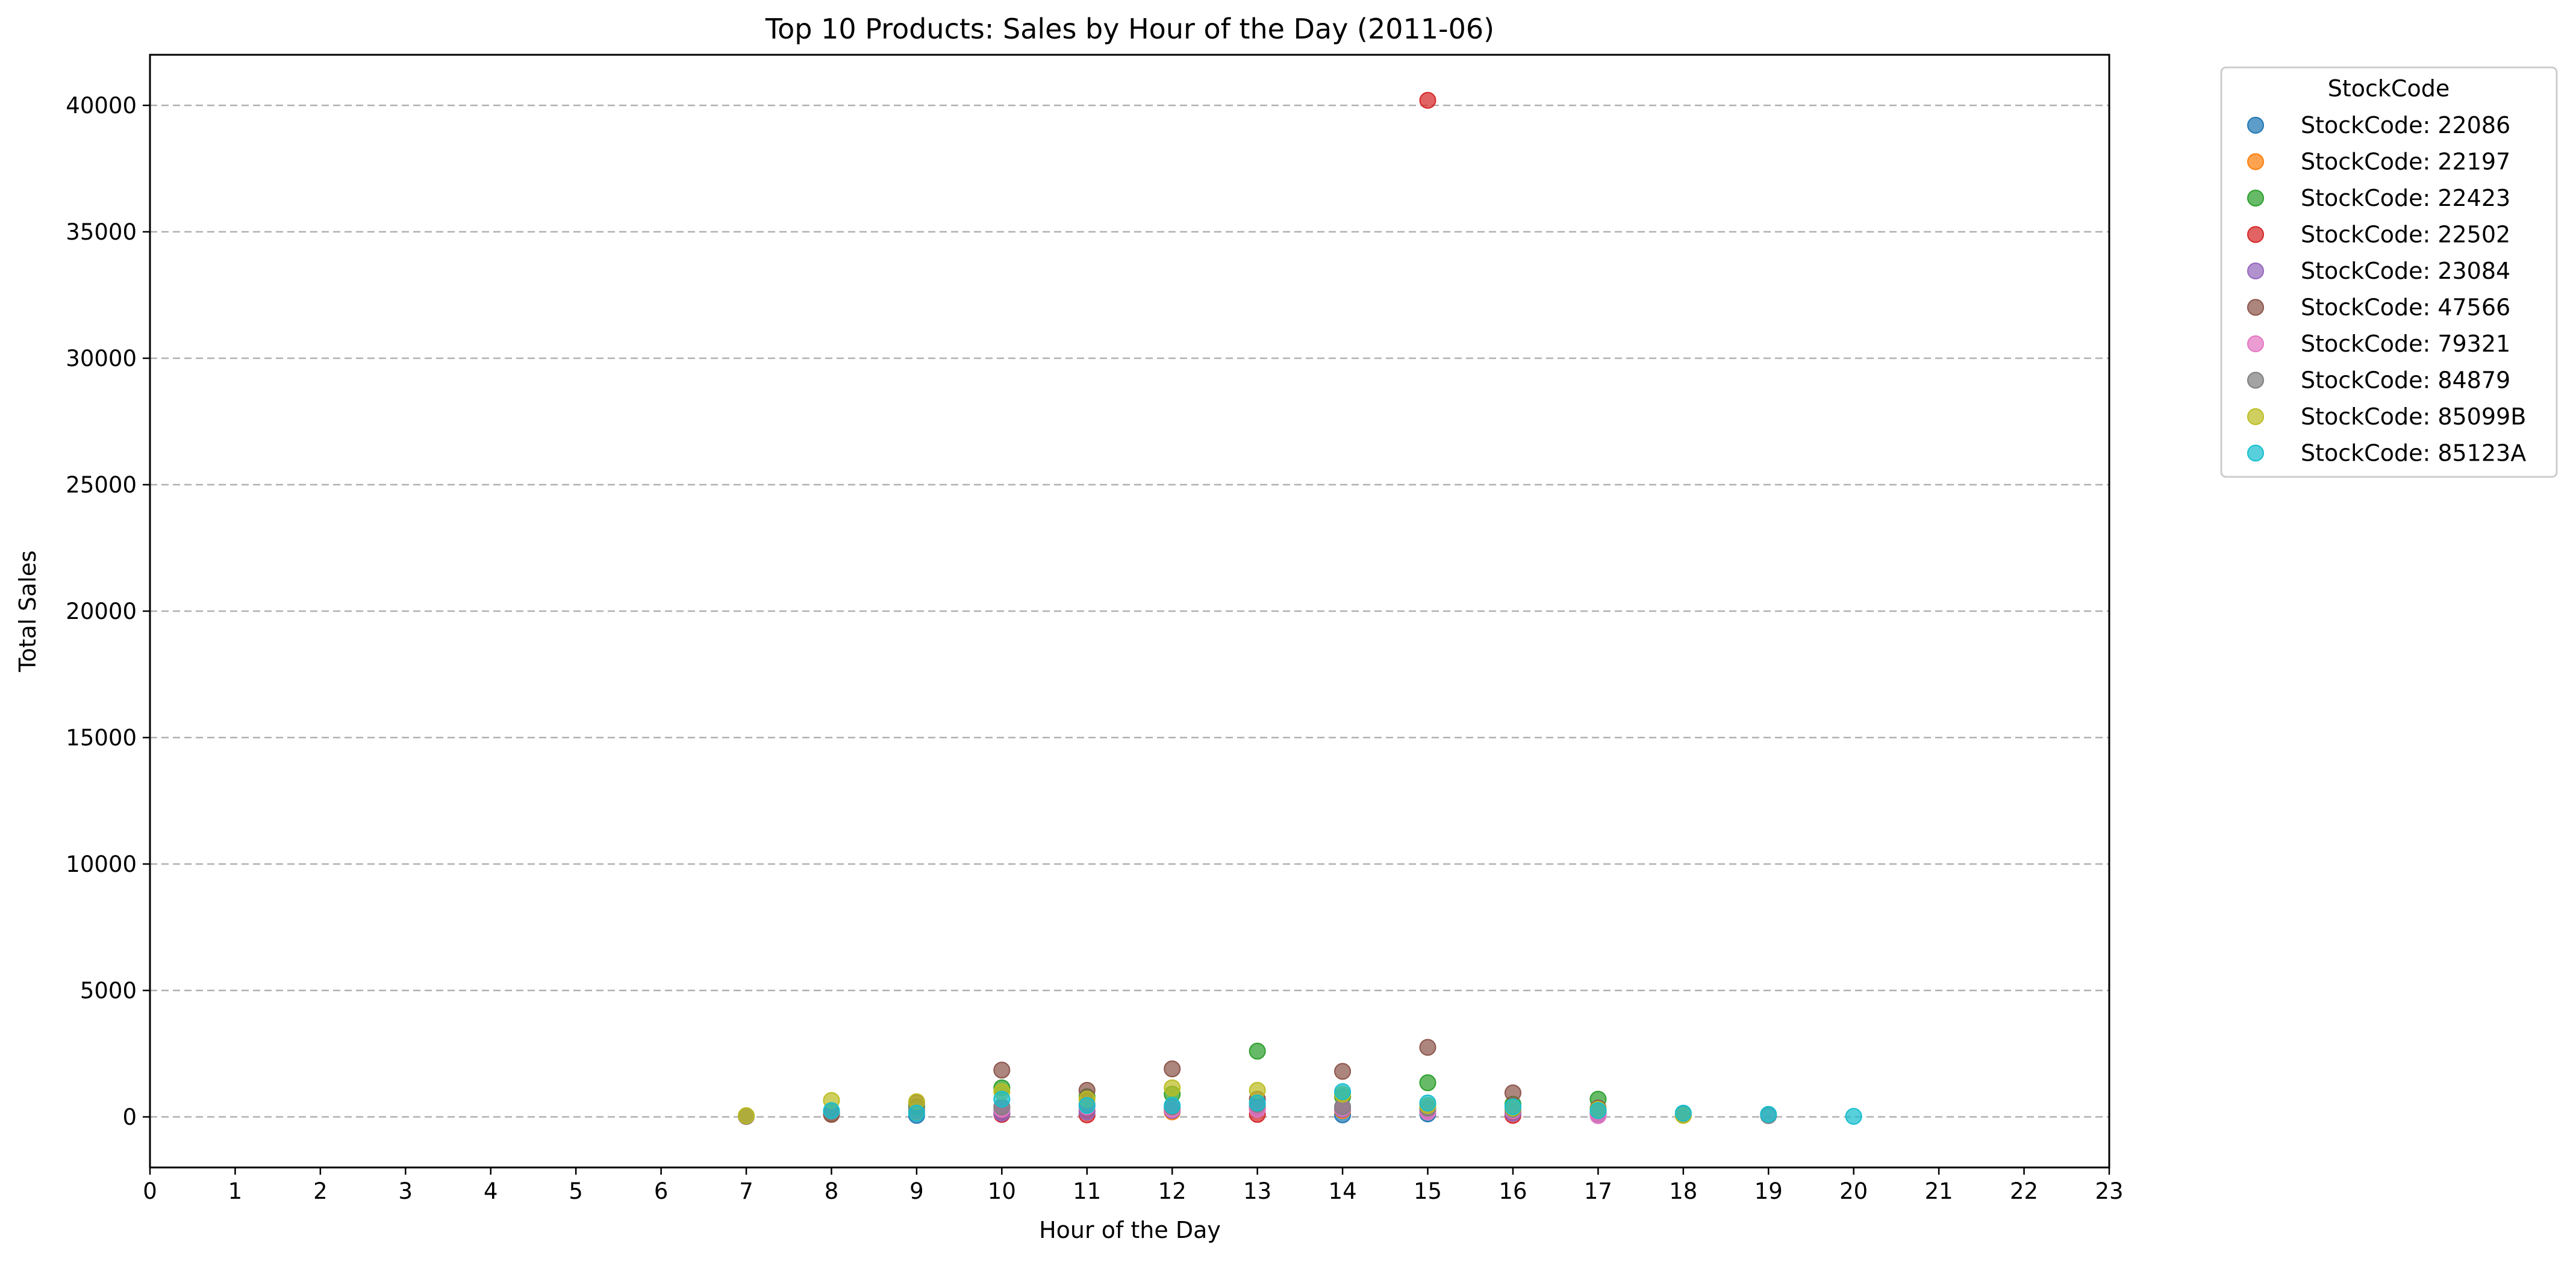 The height and width of the screenshot is (1262, 2576). What do you see at coordinates (1172, 1191) in the screenshot?
I see `x-tick-label: 12` at bounding box center [1172, 1191].